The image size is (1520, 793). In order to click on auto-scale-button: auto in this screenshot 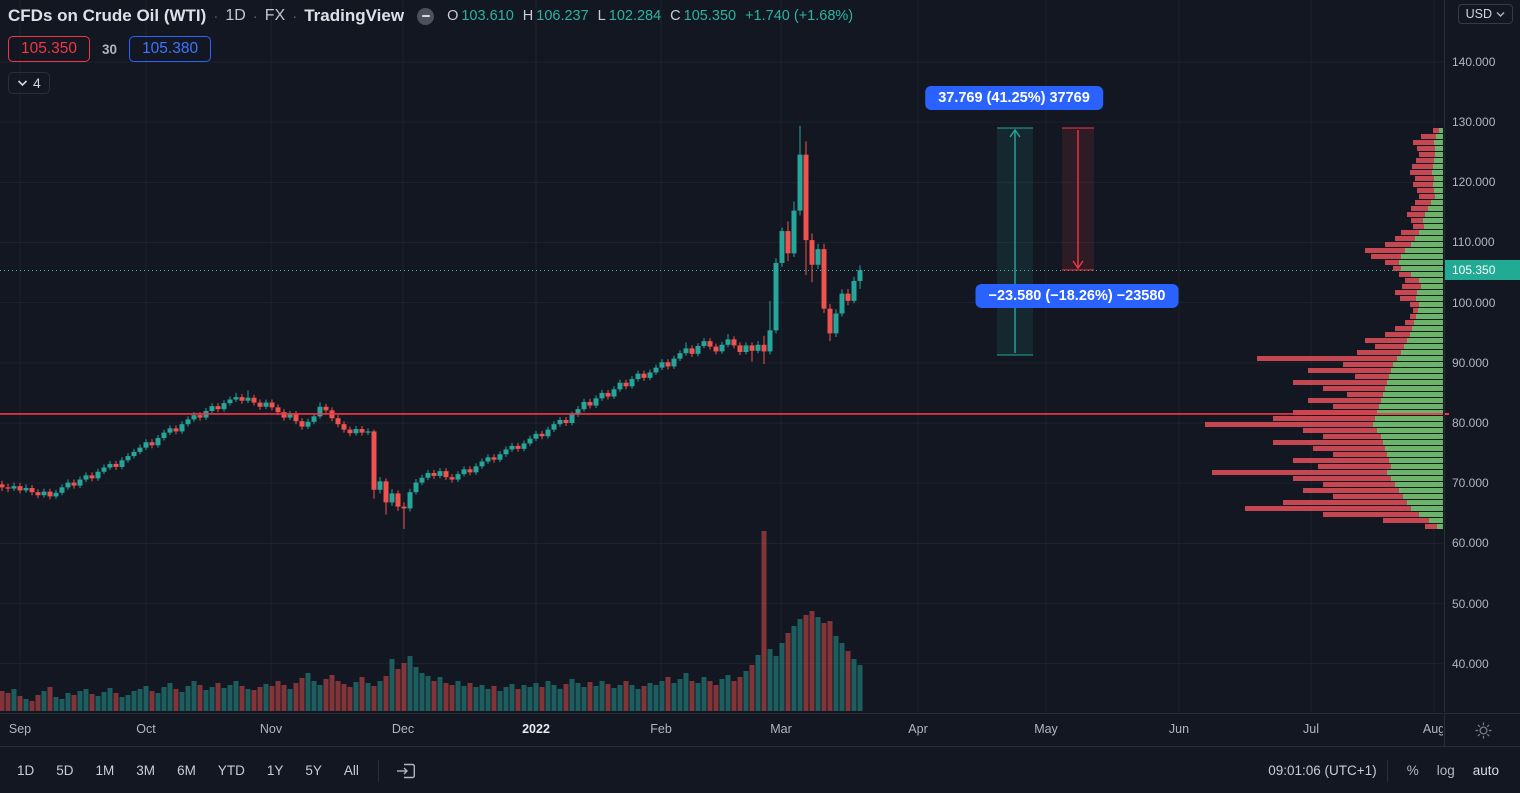, I will do `click(1485, 770)`.